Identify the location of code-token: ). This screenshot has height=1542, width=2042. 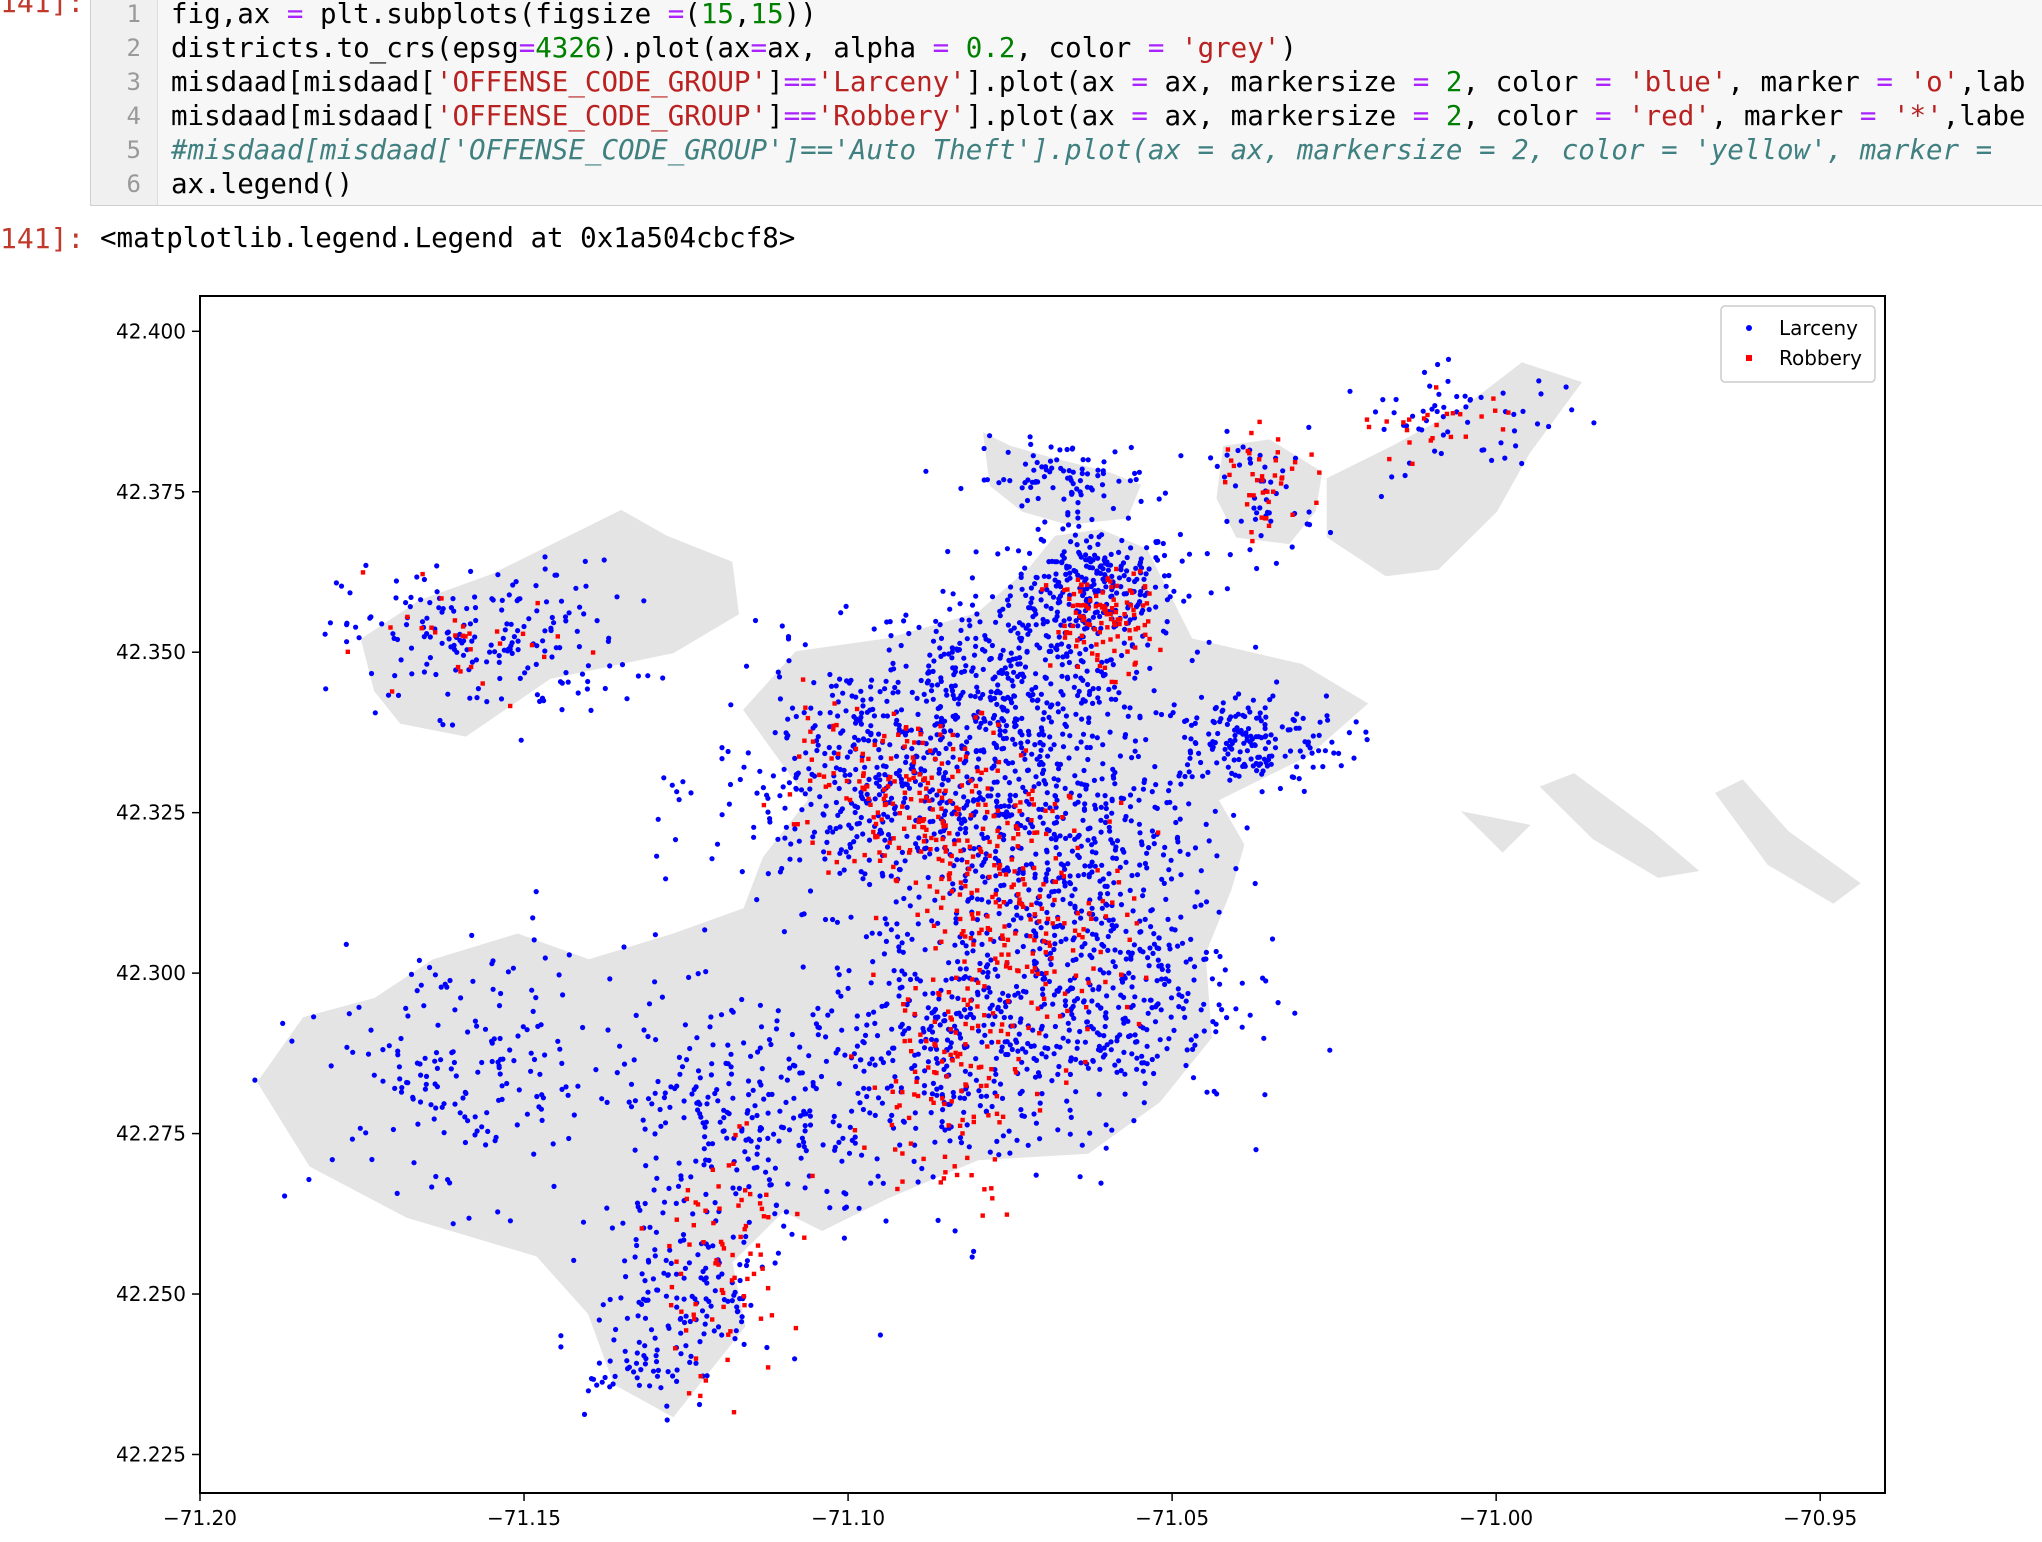
(1288, 48).